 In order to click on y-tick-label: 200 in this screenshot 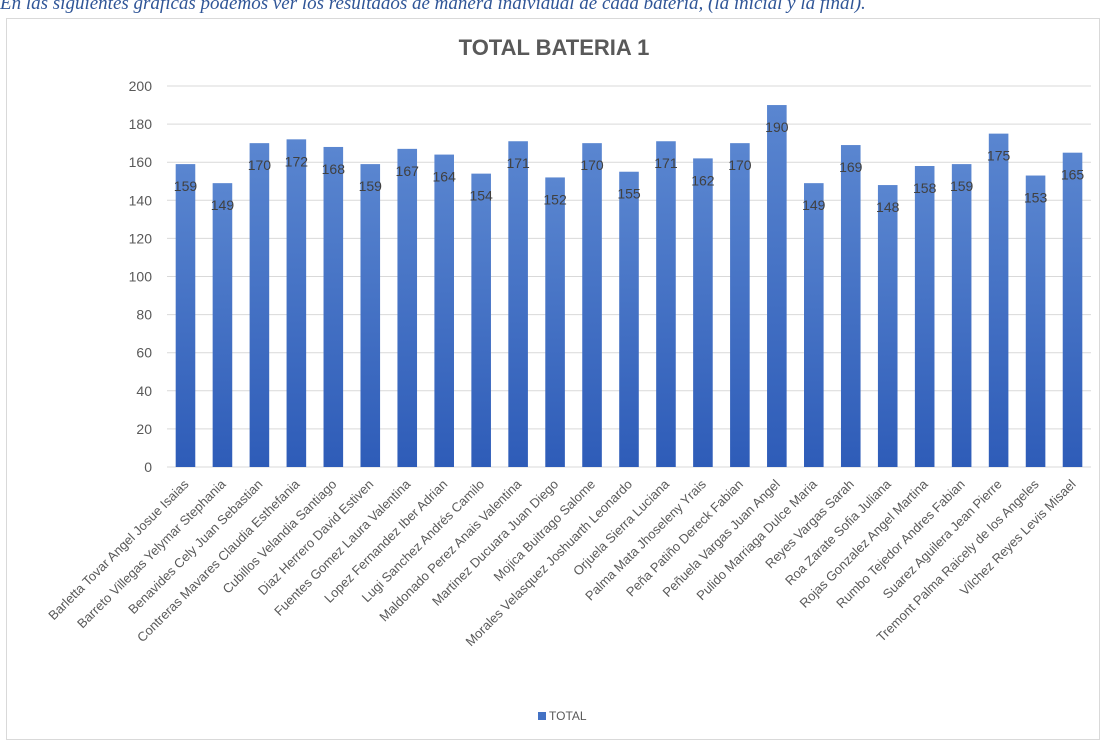, I will do `click(141, 86)`.